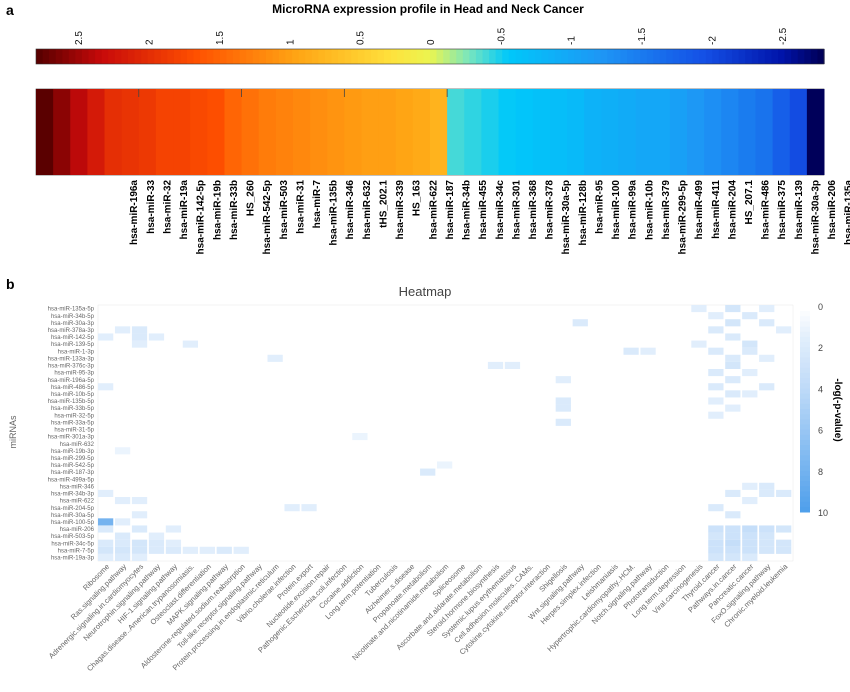 The height and width of the screenshot is (692, 850). What do you see at coordinates (749, 202) in the screenshot?
I see `mirna-label: HS_207.1` at bounding box center [749, 202].